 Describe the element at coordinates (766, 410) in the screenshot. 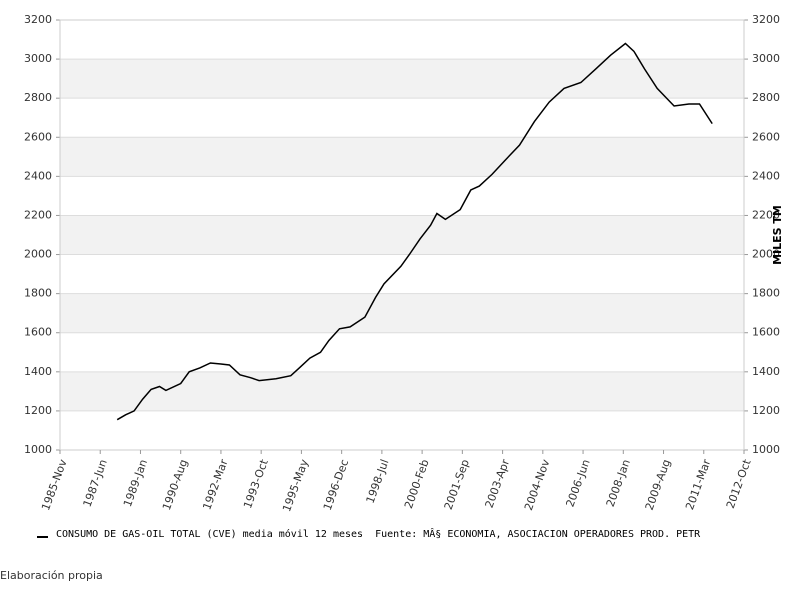

I see `y2-tick-label: 1200` at that location.